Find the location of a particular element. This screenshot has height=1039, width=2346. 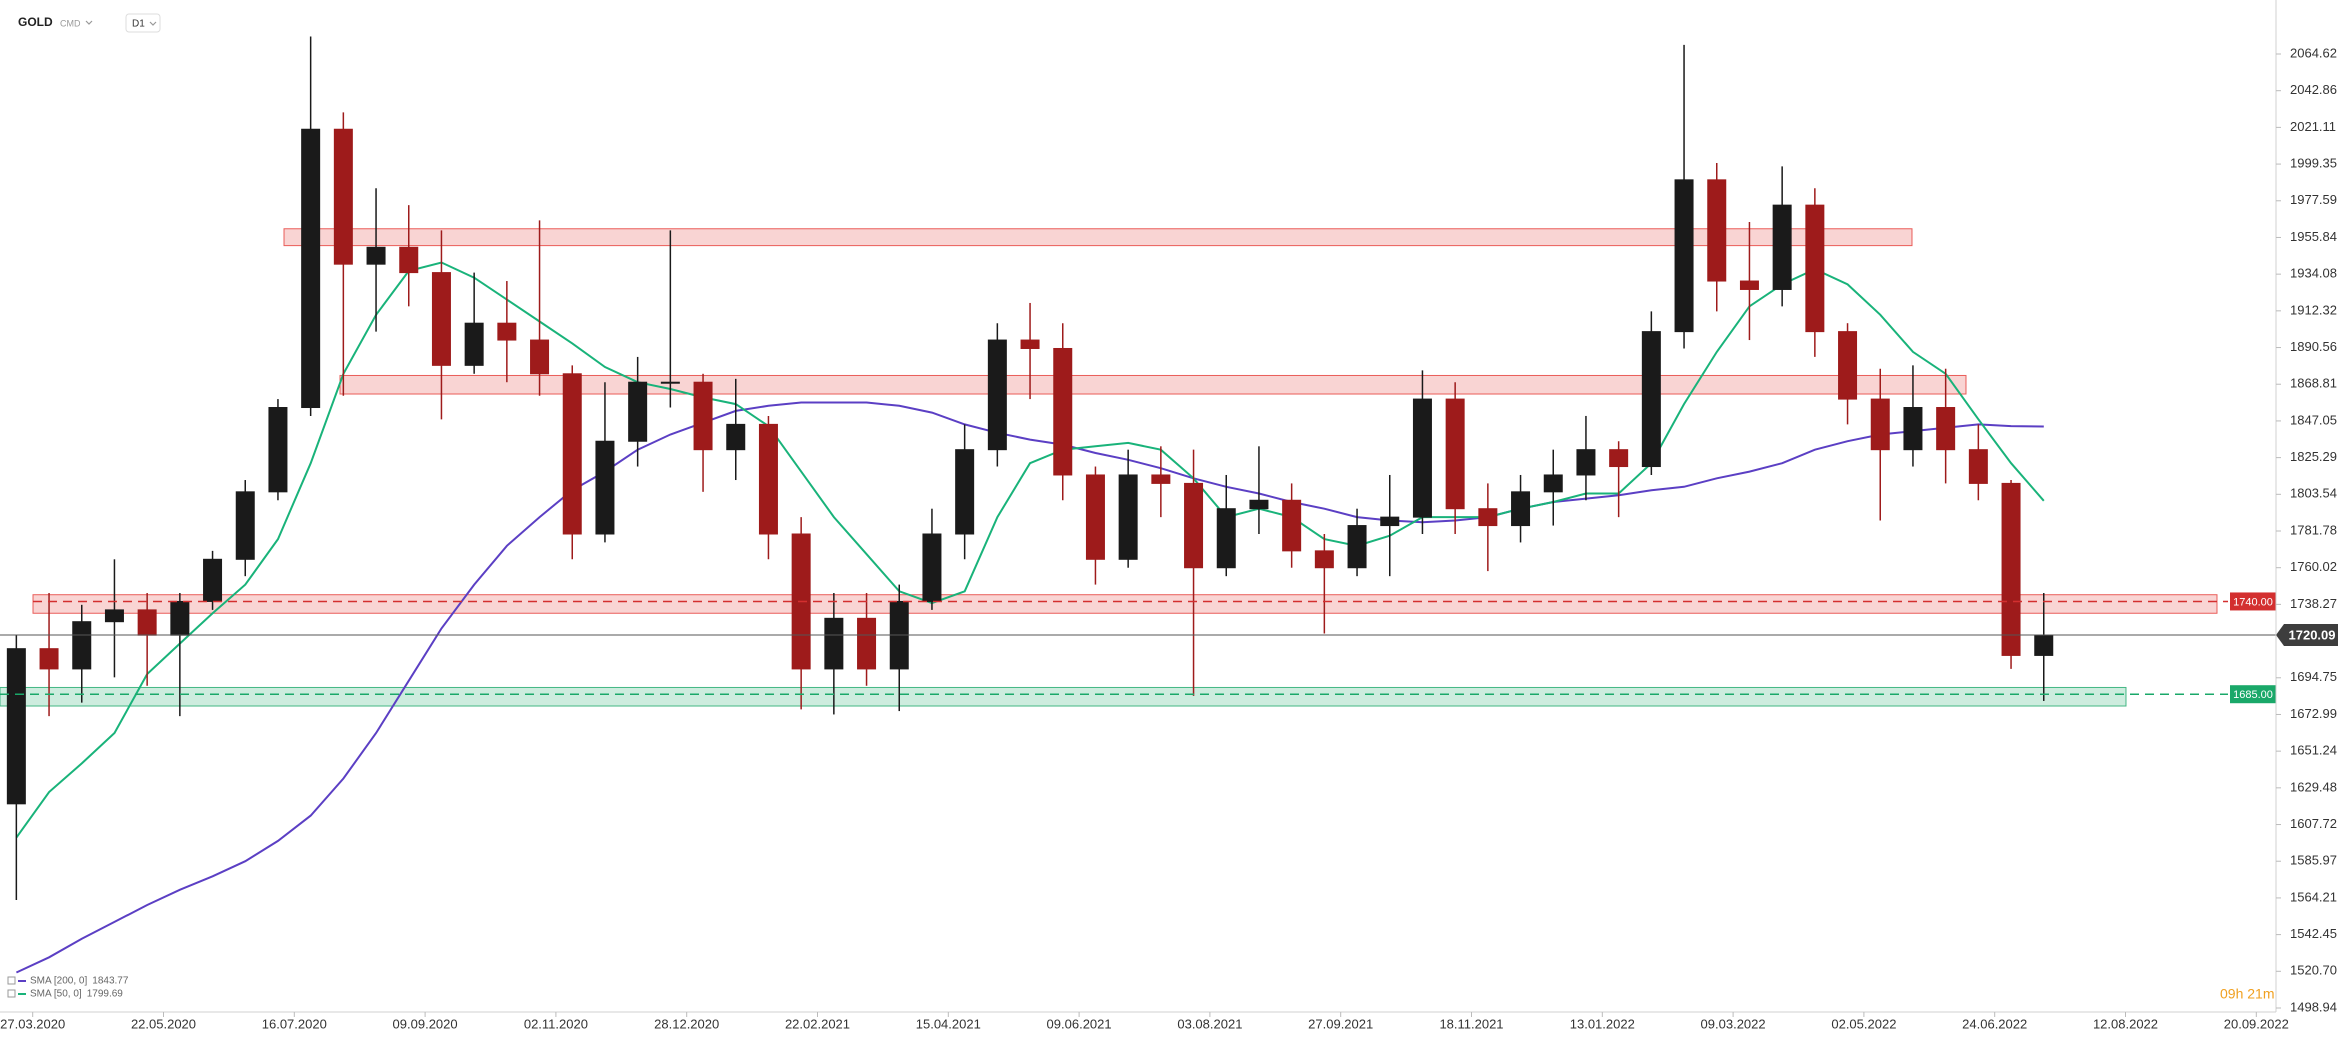

symbol-dropdown is located at coordinates (89, 22).